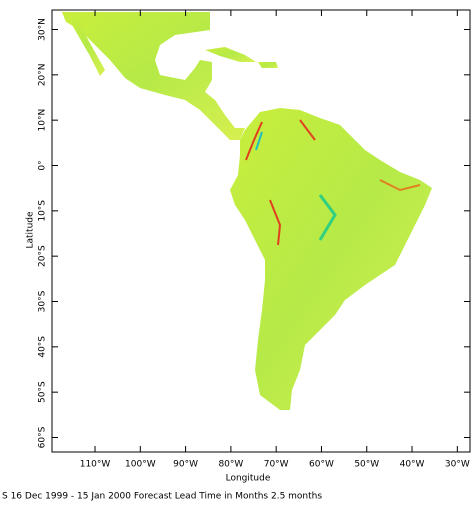 This screenshot has height=508, width=476. Describe the element at coordinates (43, 347) in the screenshot. I see `y-tick-label: 40°S` at that location.